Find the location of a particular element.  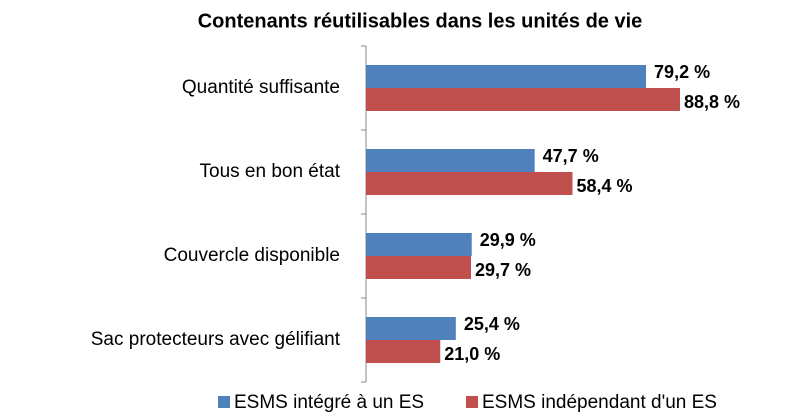

value-label: 29,7 % is located at coordinates (503, 270).